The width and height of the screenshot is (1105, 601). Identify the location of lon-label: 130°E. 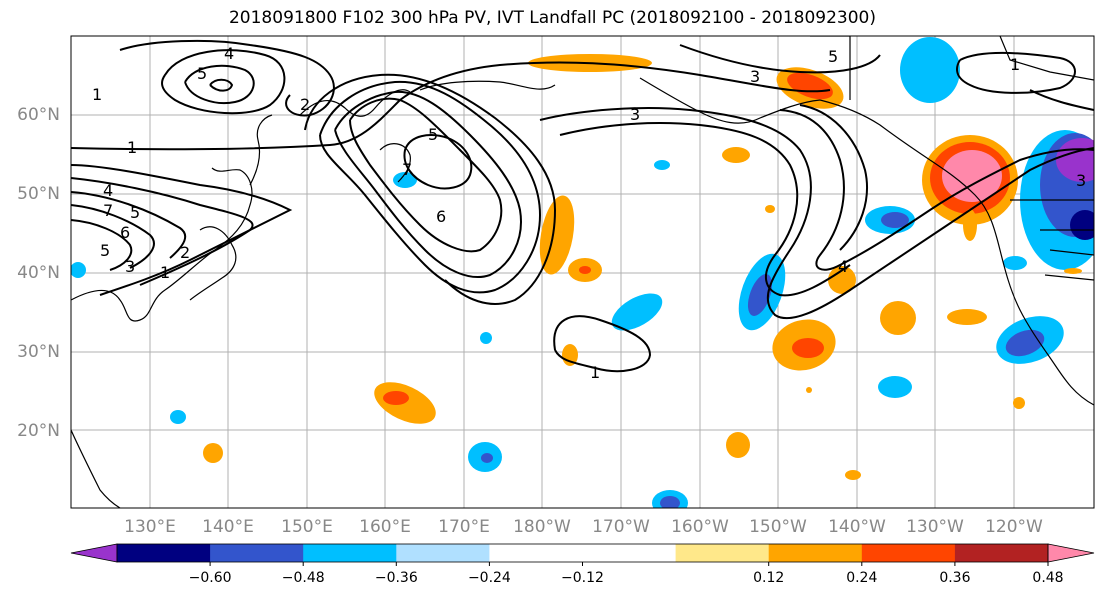
(150, 527).